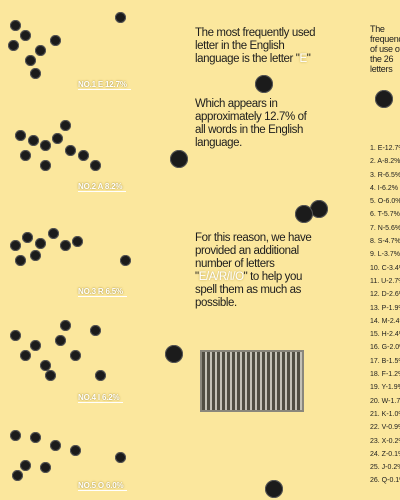 The width and height of the screenshot is (400, 500). Describe the element at coordinates (385, 361) in the screenshot. I see `list-item: 17. B-1.5%` at that location.